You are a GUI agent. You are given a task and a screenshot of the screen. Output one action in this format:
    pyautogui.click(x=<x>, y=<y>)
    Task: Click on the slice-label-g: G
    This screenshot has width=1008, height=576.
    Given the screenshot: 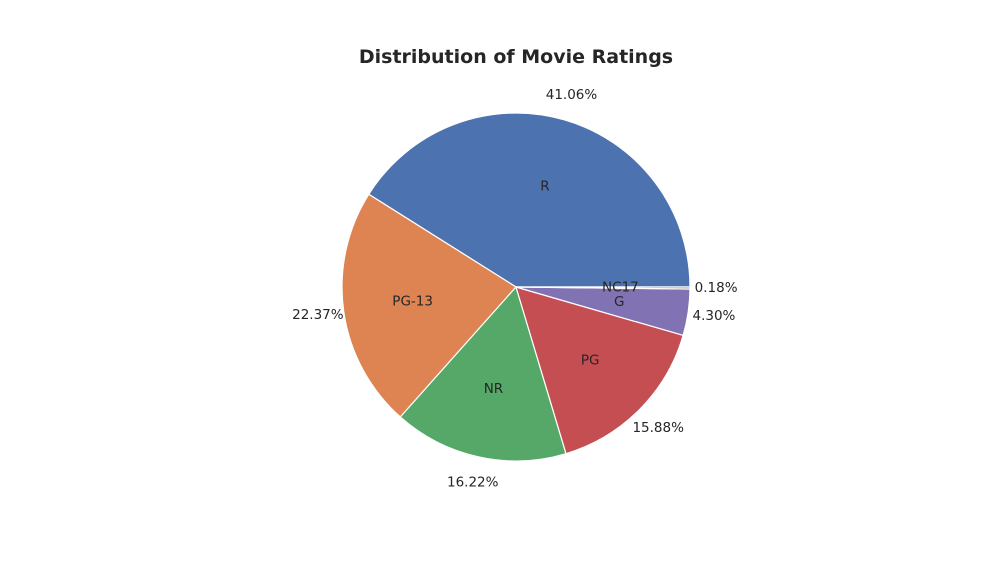 What is the action you would take?
    pyautogui.click(x=619, y=302)
    